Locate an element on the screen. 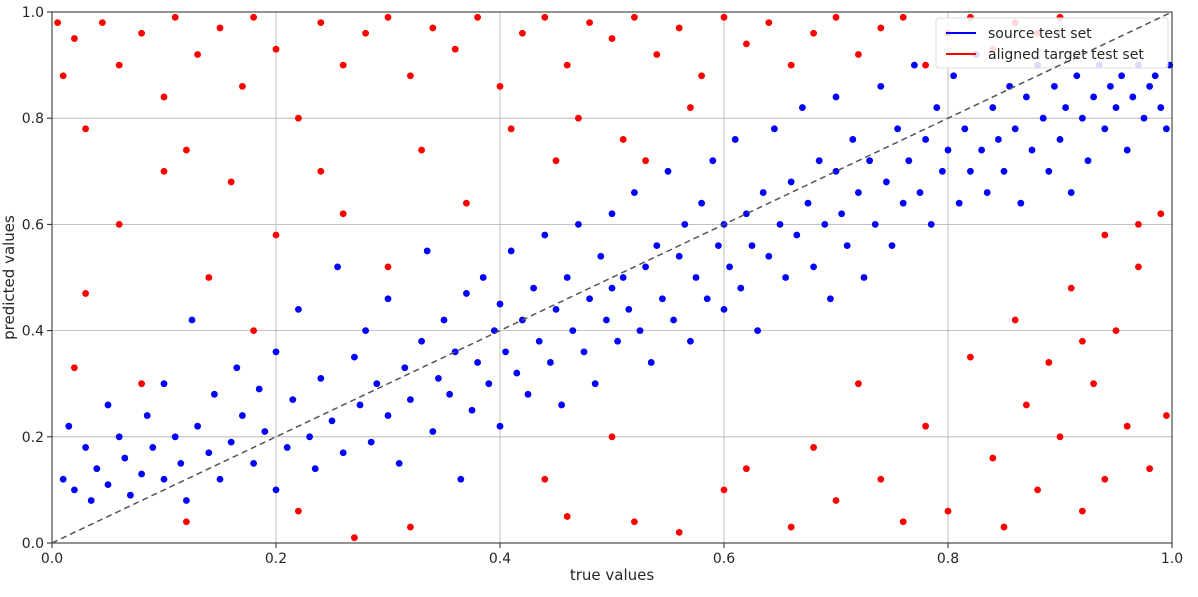 The height and width of the screenshot is (597, 1198). legend-box is located at coordinates (1052, 43).